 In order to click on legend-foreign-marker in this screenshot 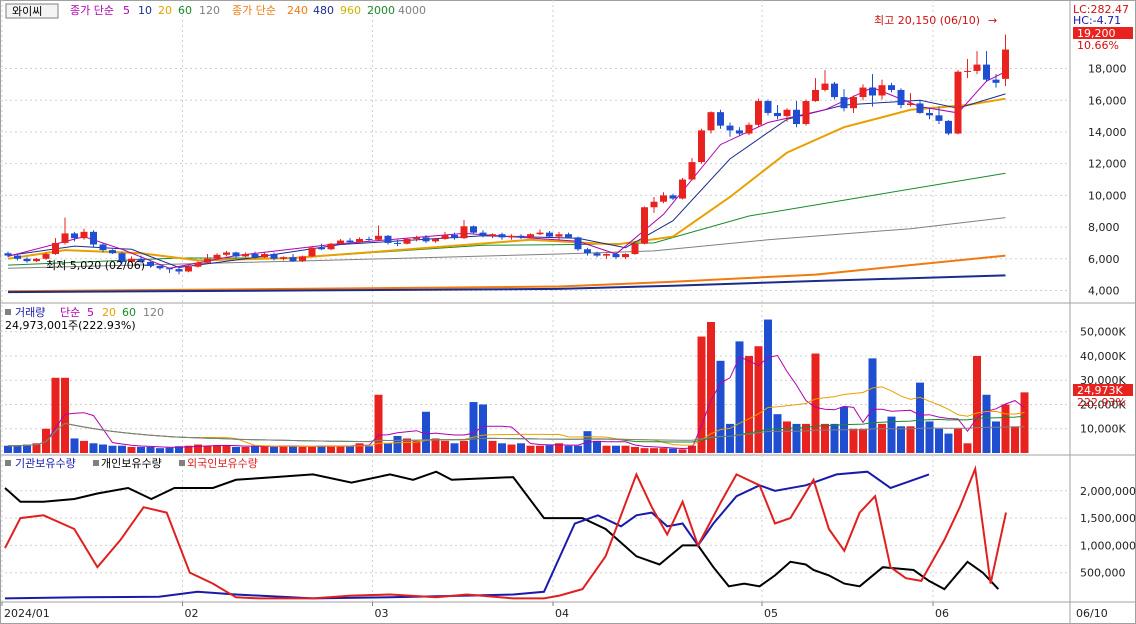, I will do `click(182, 463)`.